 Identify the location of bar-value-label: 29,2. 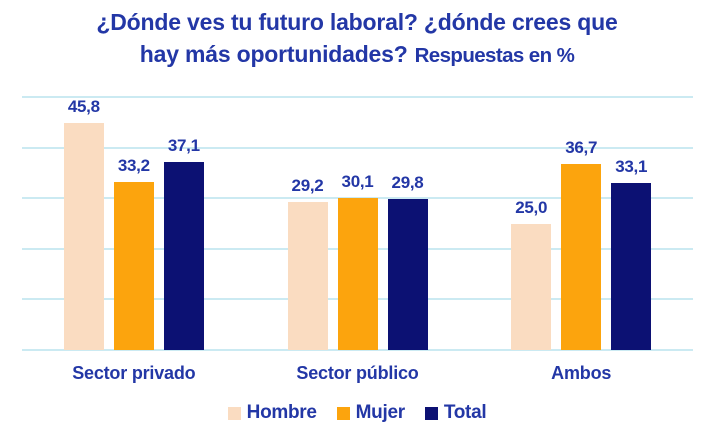
(307, 186).